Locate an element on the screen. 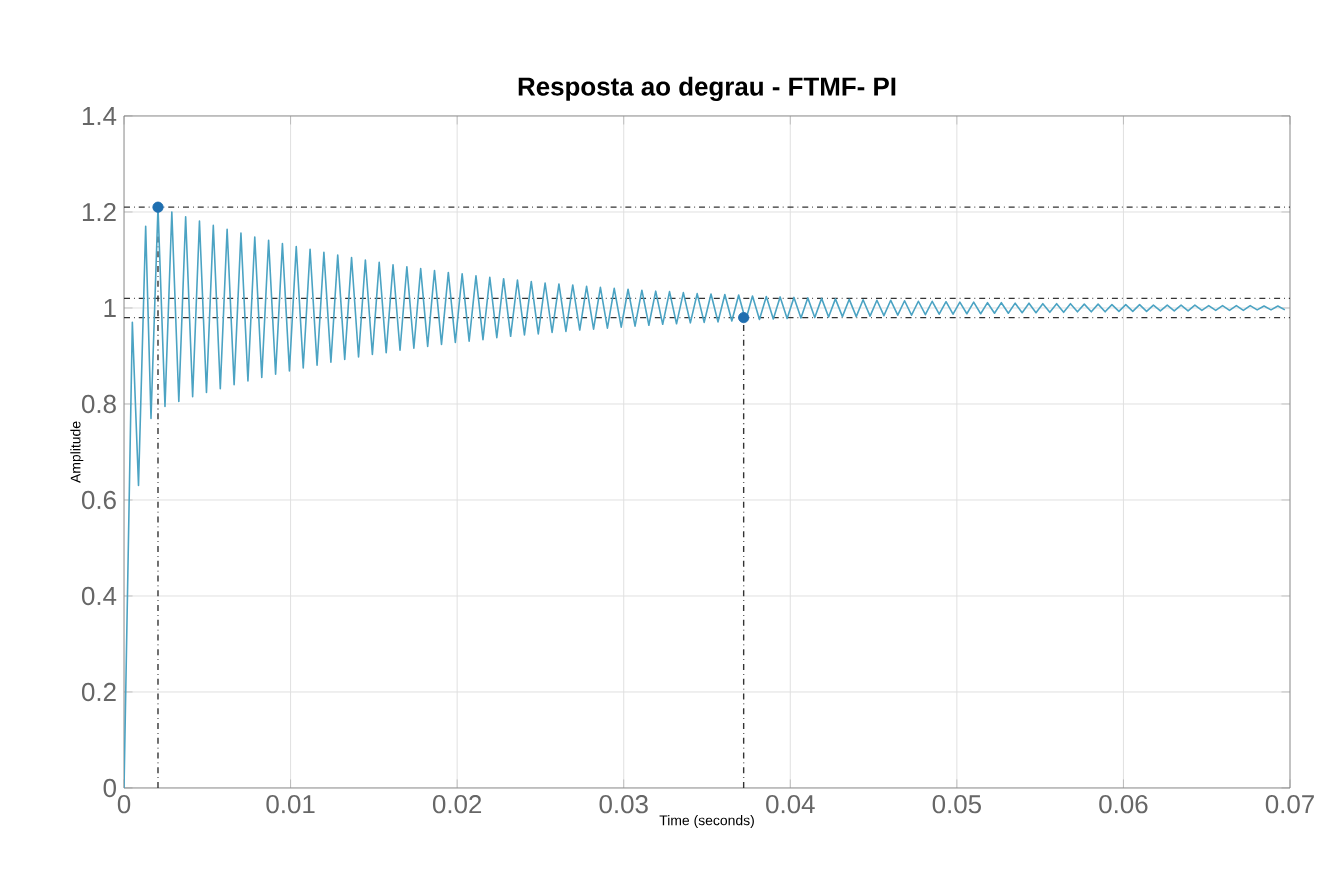  y-tick-label: 1.4 is located at coordinates (99, 116).